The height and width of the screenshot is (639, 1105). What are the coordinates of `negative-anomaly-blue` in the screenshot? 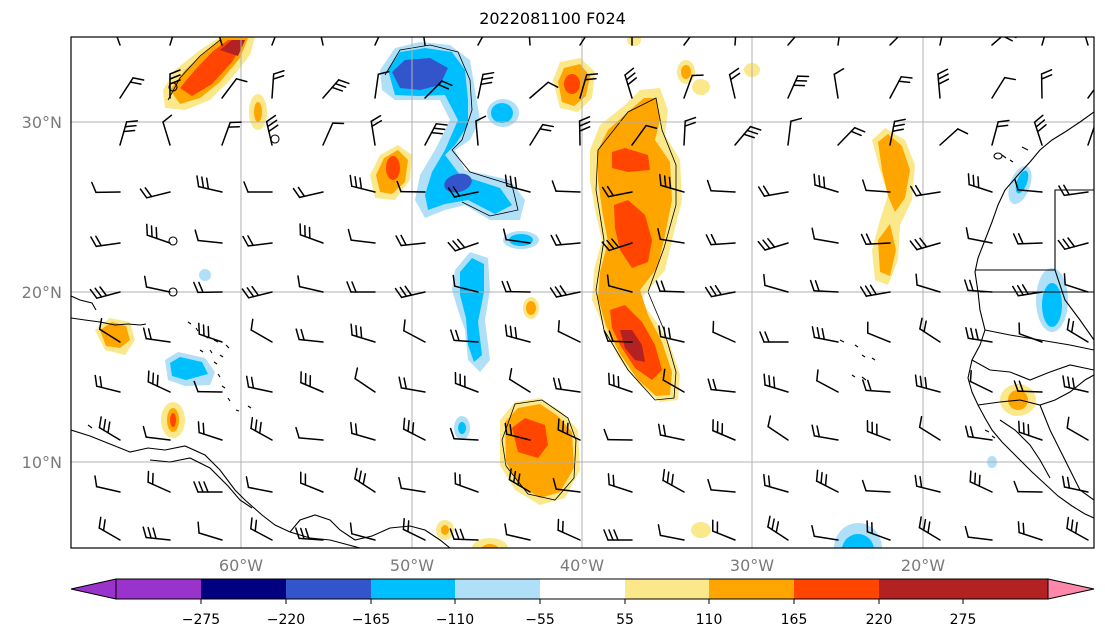 It's located at (1022, 182).